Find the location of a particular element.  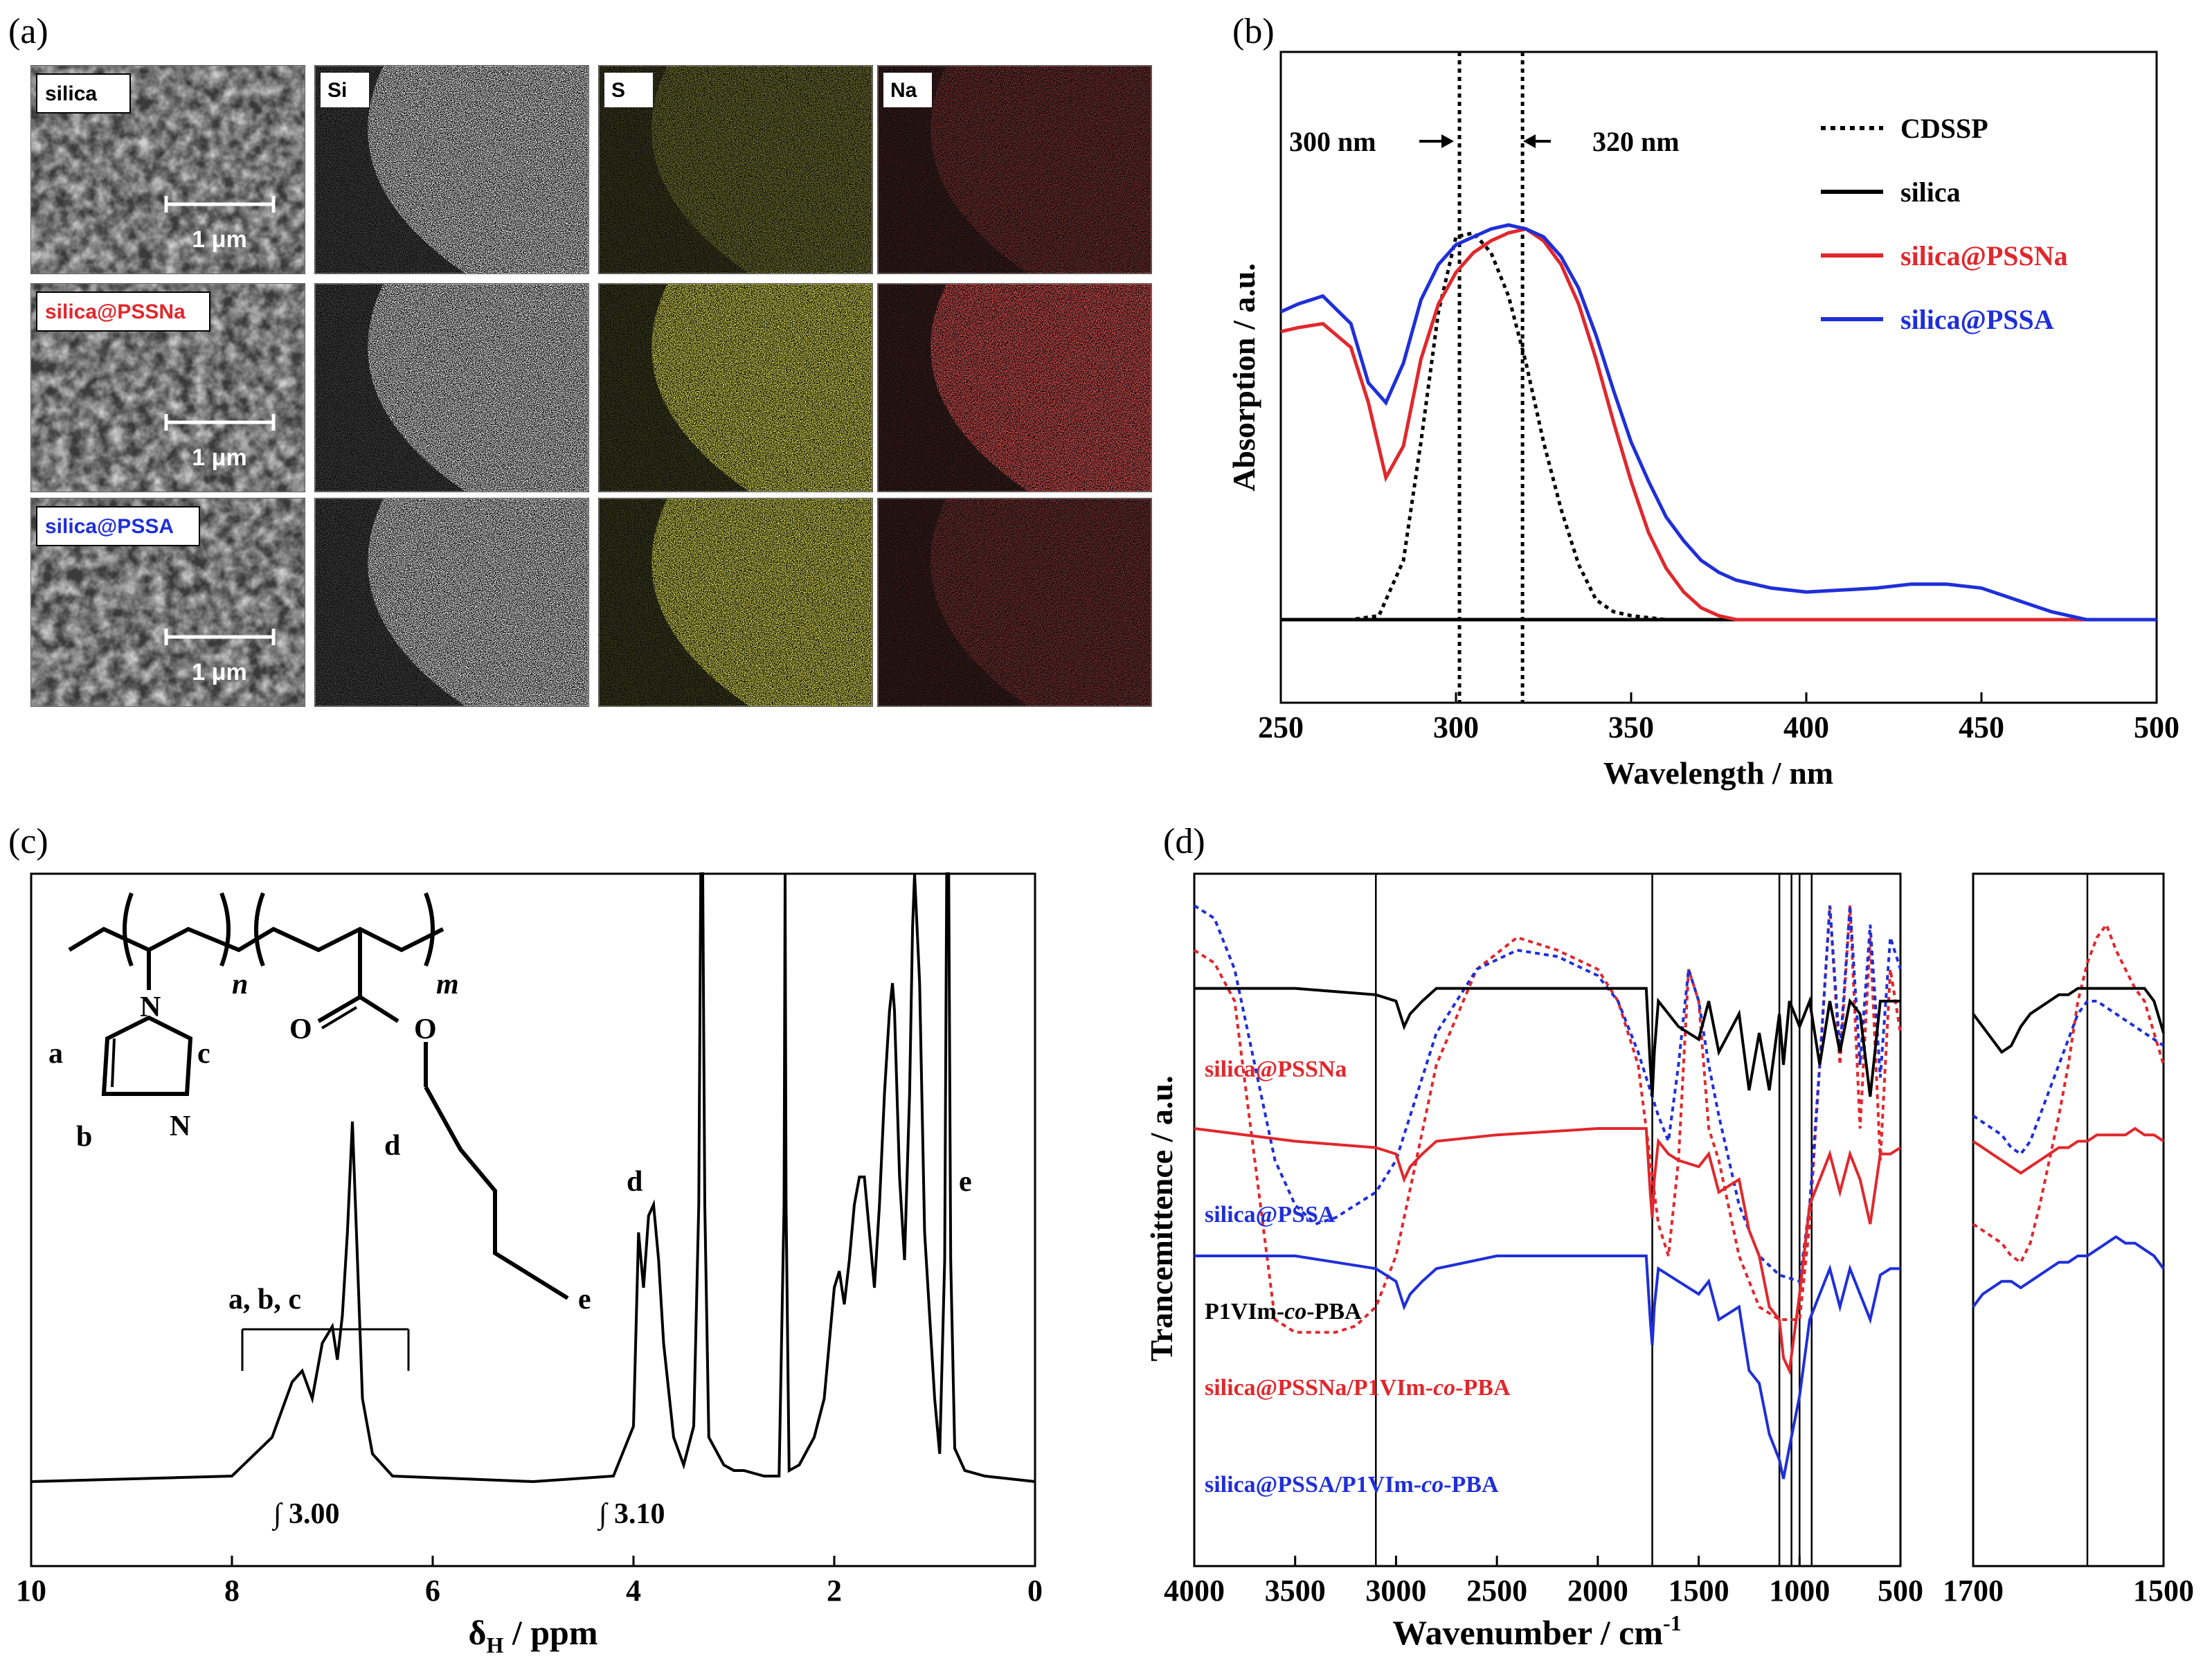

eds-element-label-text: Si is located at coordinates (337, 90).